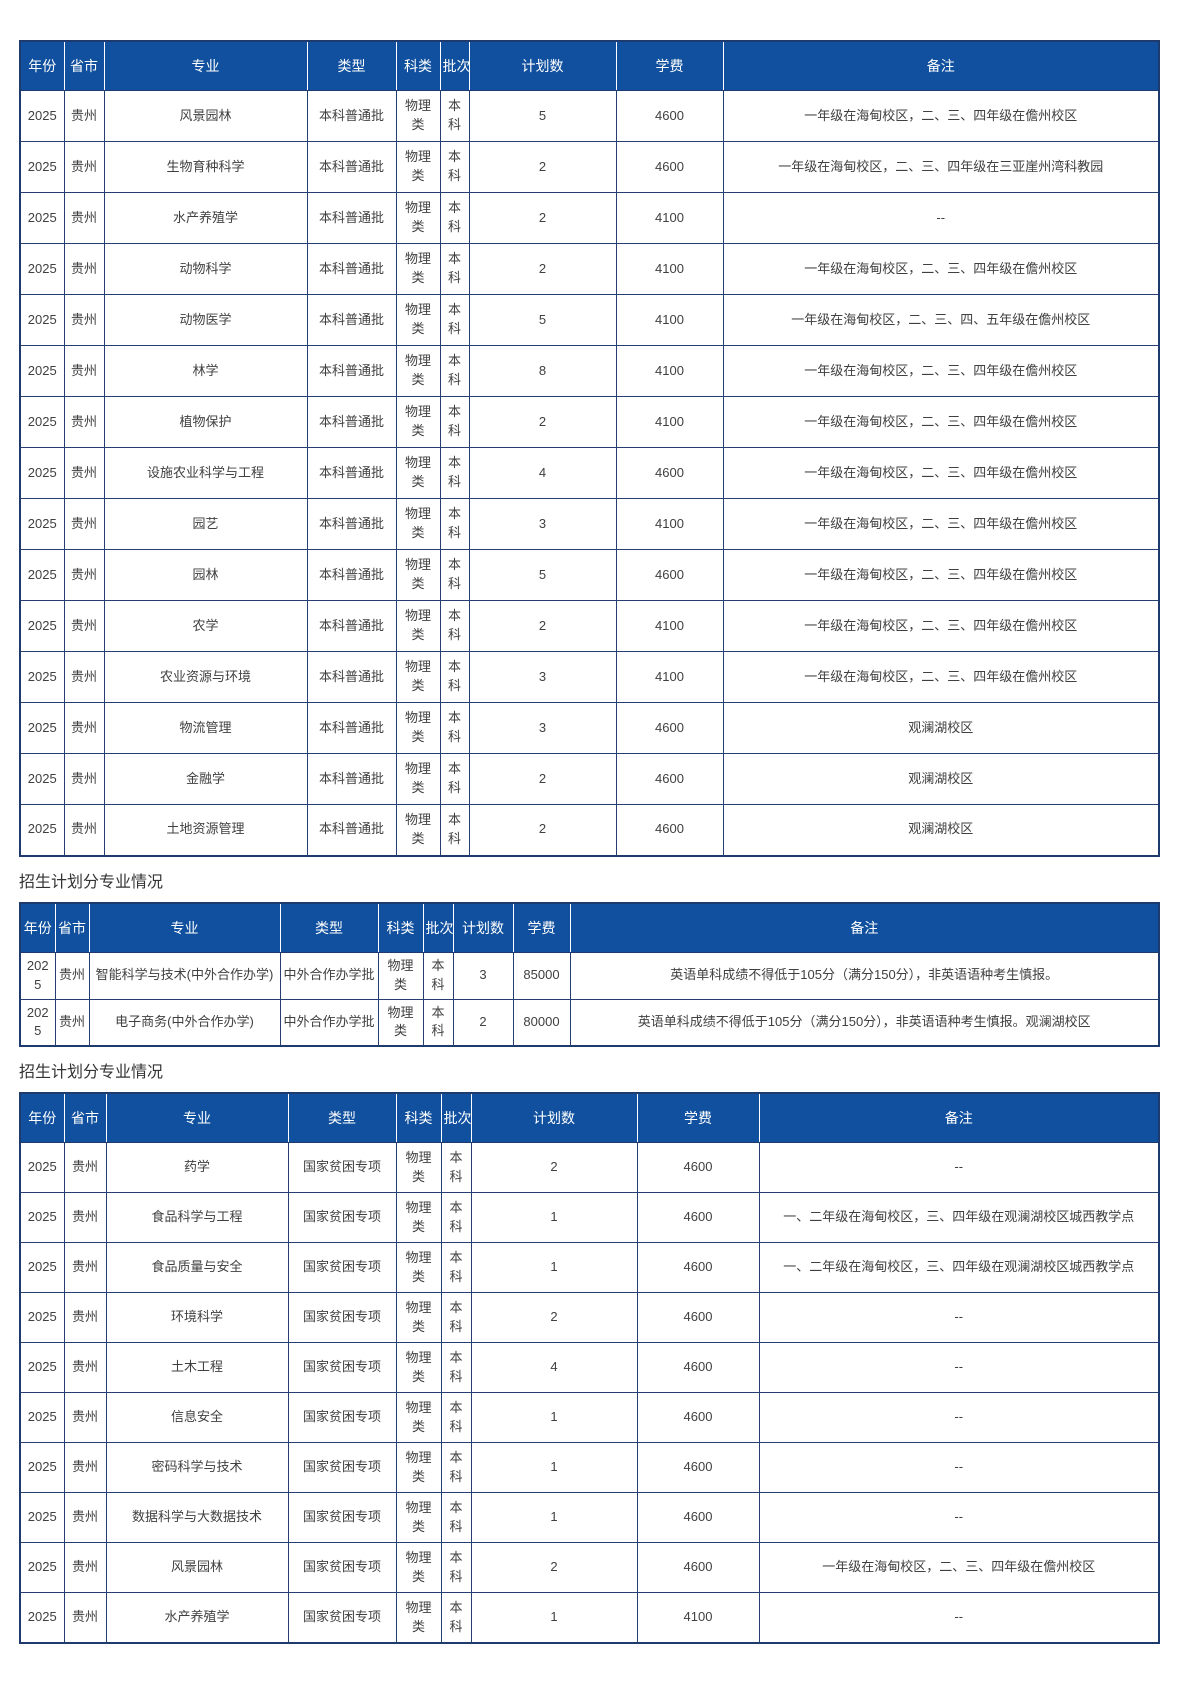 Image resolution: width=1190 pixels, height=1684 pixels. I want to click on cell-plan-count: 4, so click(554, 1368).